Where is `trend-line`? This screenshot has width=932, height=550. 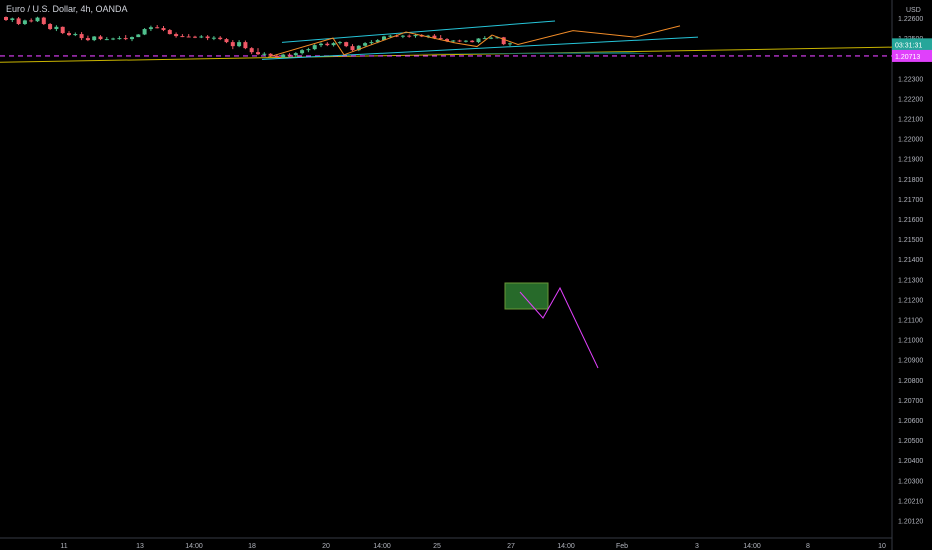 trend-line is located at coordinates (446, 54).